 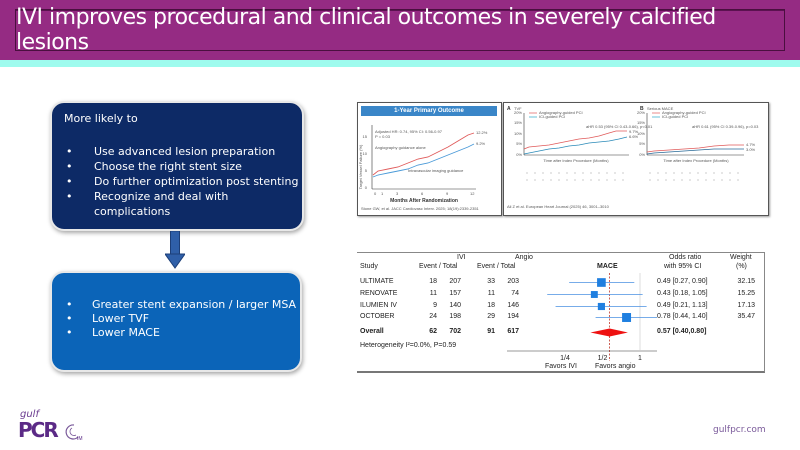 I want to click on odds-ratio-ci: 0.57 [0.40,0.80], so click(x=682, y=331).